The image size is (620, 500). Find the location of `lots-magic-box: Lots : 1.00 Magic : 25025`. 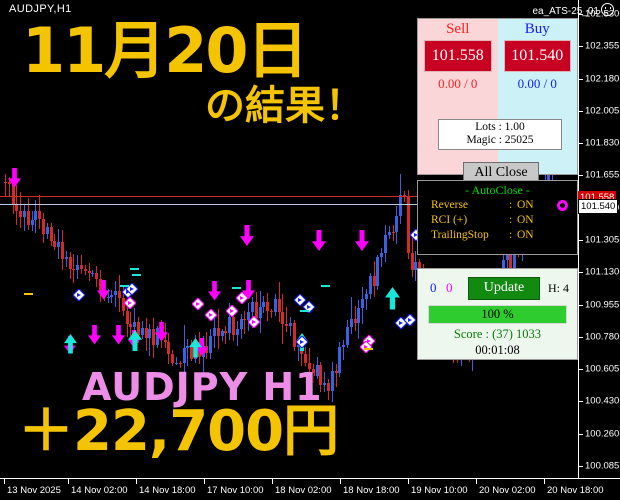

lots-magic-box: Lots : 1.00 Magic : 25025 is located at coordinates (500, 134).